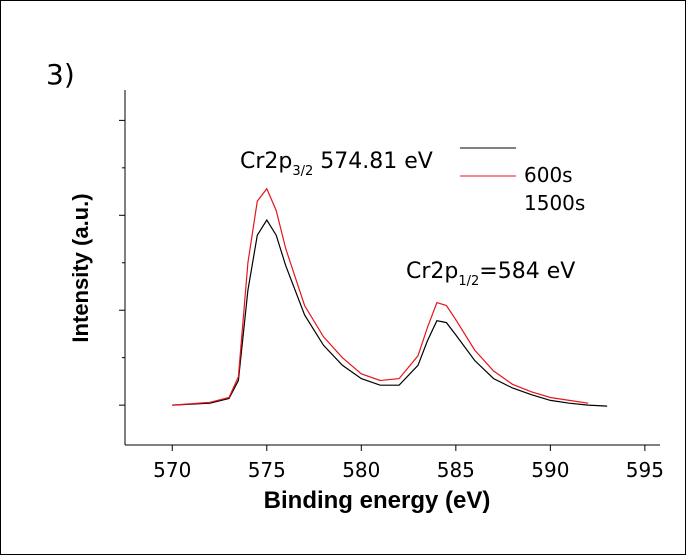 Image resolution: width=686 pixels, height=555 pixels. I want to click on x-tick-label: 590, so click(550, 470).